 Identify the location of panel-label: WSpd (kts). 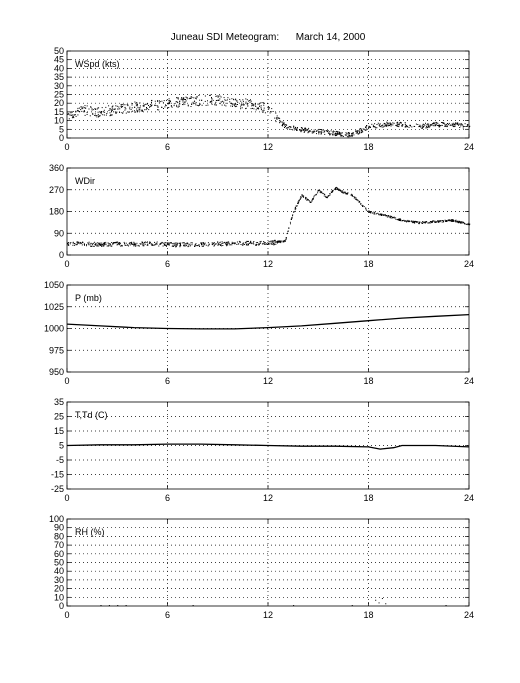
(97, 64).